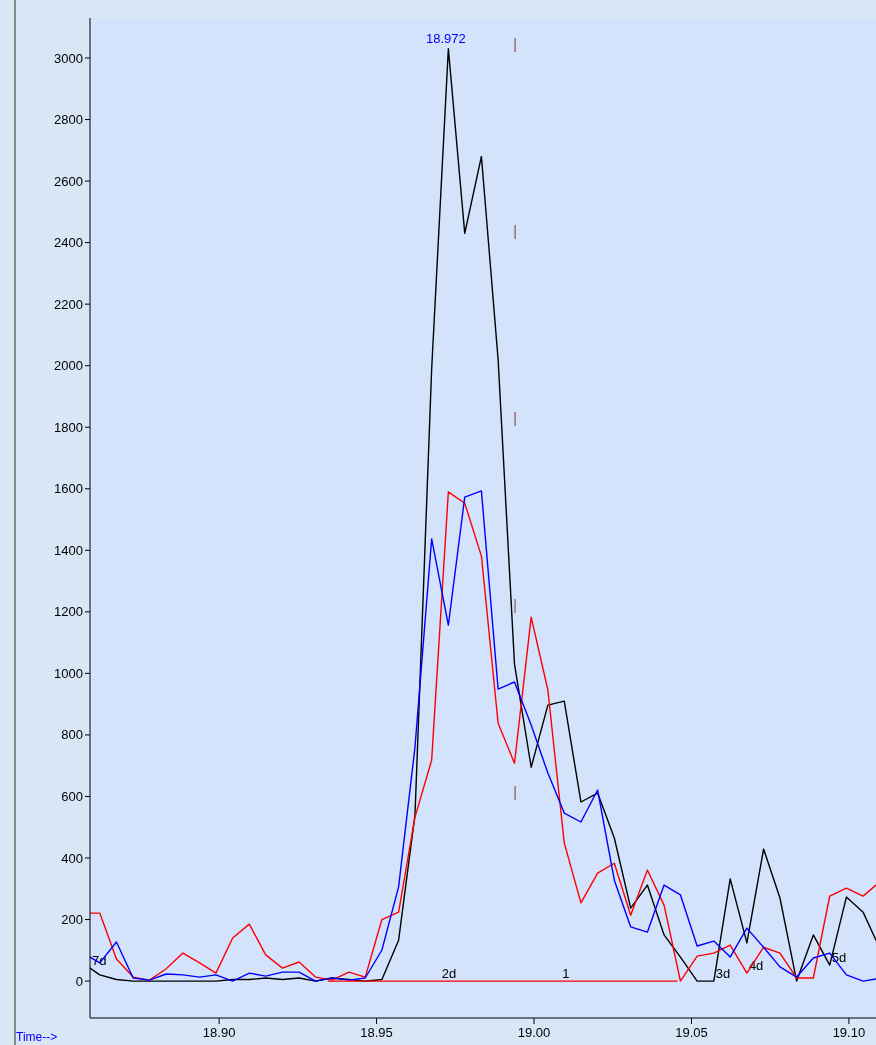 The image size is (876, 1045). Describe the element at coordinates (691, 1032) in the screenshot. I see `x-tick-label: 19.05` at that location.